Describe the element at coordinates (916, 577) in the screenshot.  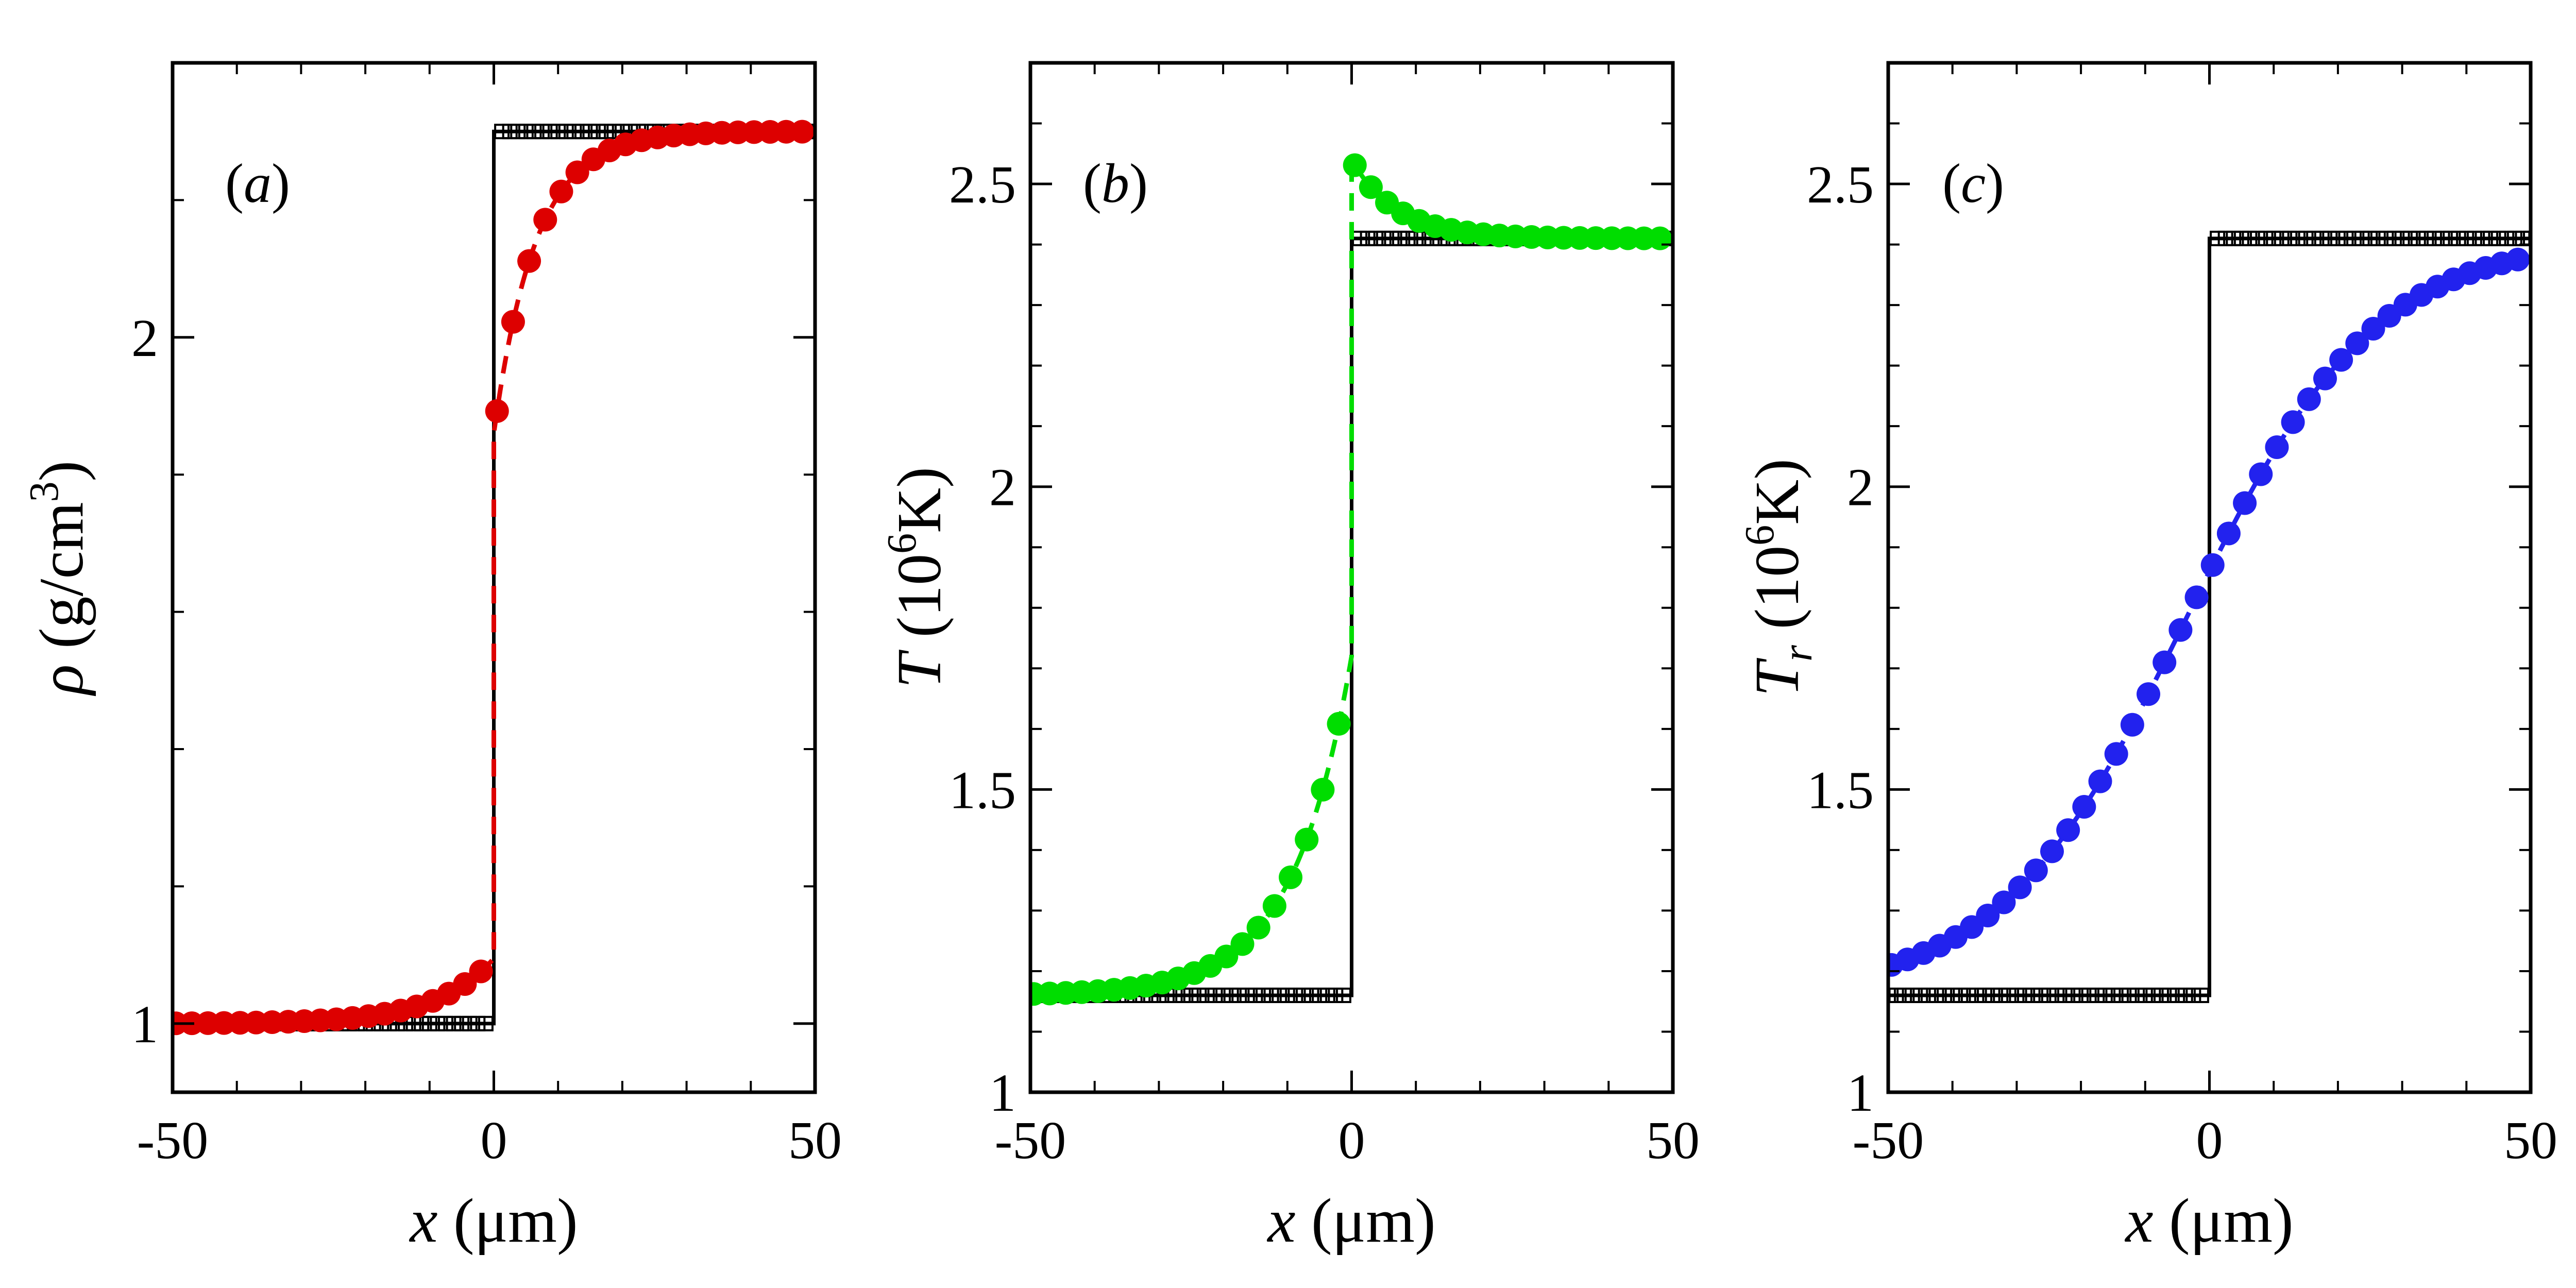
I see `y-axis-title: T (106K)` at that location.